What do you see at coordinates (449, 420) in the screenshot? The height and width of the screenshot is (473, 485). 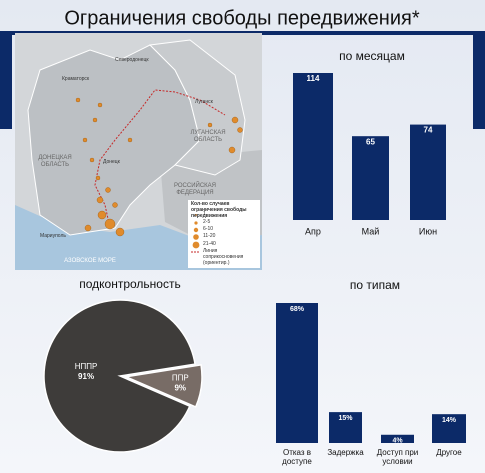 I see `value-label: 14%` at bounding box center [449, 420].